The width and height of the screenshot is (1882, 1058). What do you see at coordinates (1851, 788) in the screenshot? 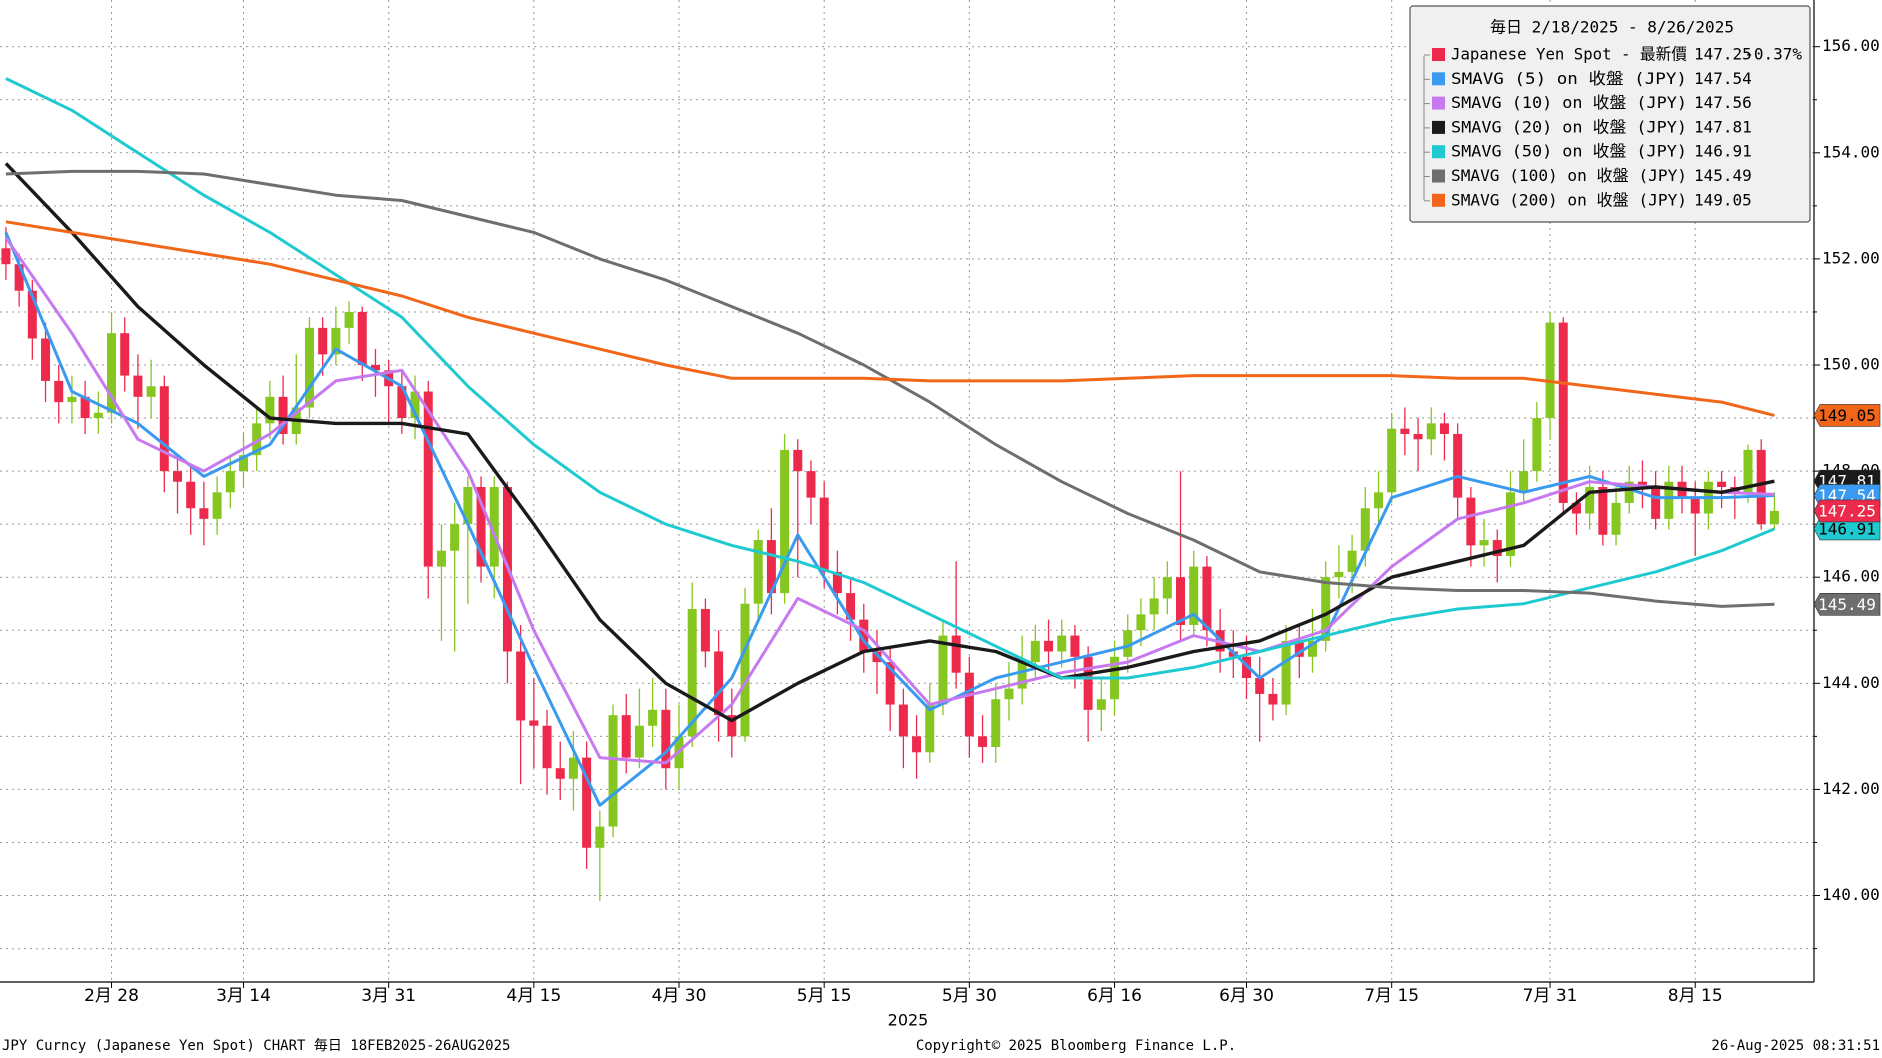
I see `y-tick-label: 142.00` at bounding box center [1851, 788].